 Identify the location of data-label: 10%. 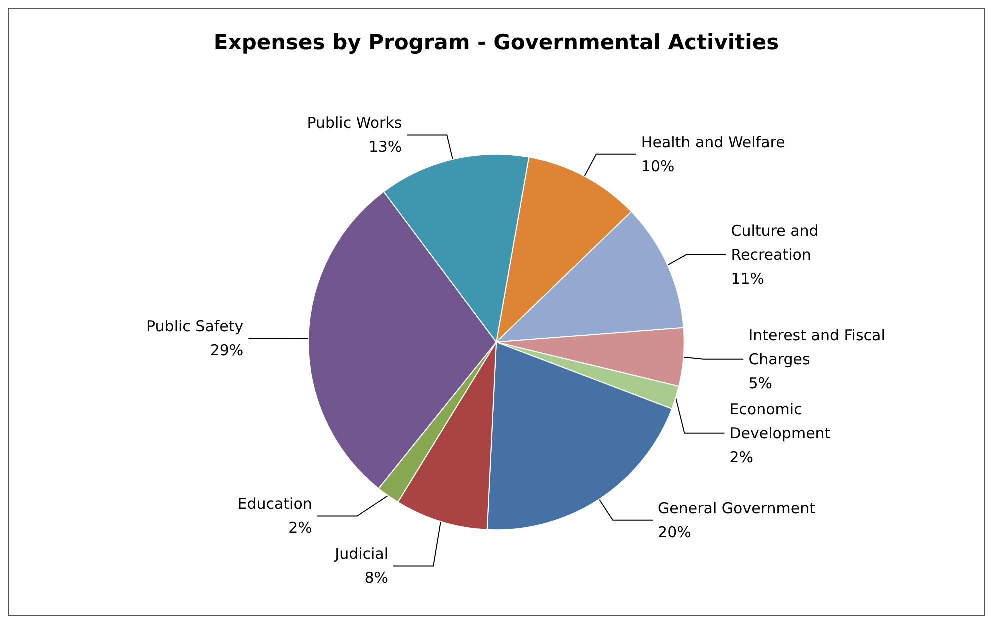
(658, 166).